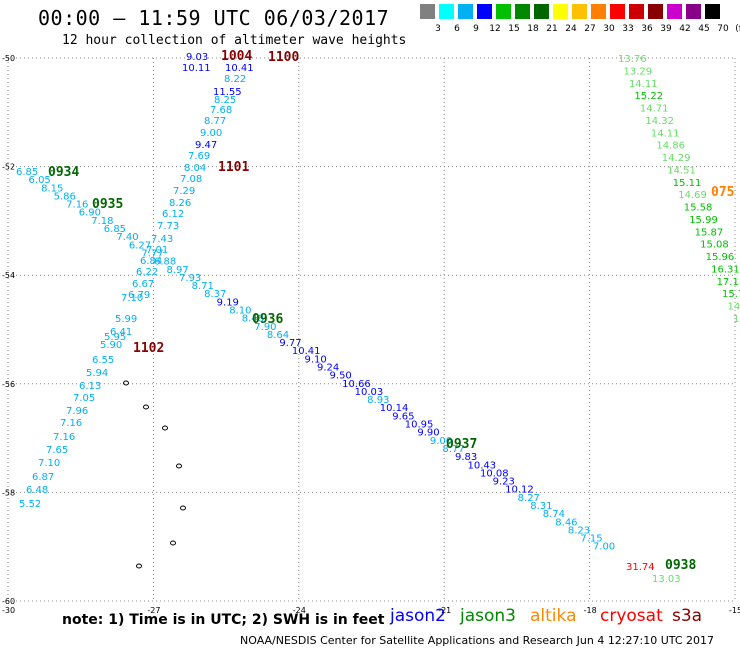 The width and height of the screenshot is (740, 650). I want to click on swh-label: 15.11, so click(687, 183).